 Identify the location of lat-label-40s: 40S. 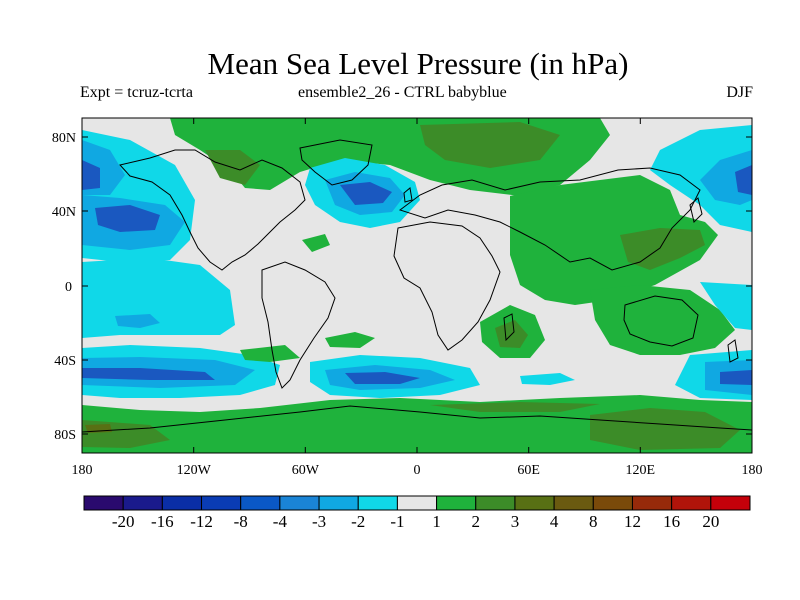
(65, 361).